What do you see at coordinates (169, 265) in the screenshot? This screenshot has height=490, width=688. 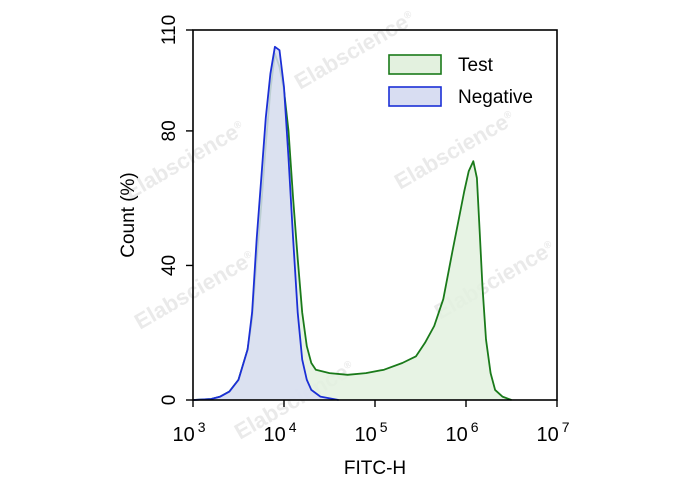 I see `y-tick-label: 40` at bounding box center [169, 265].